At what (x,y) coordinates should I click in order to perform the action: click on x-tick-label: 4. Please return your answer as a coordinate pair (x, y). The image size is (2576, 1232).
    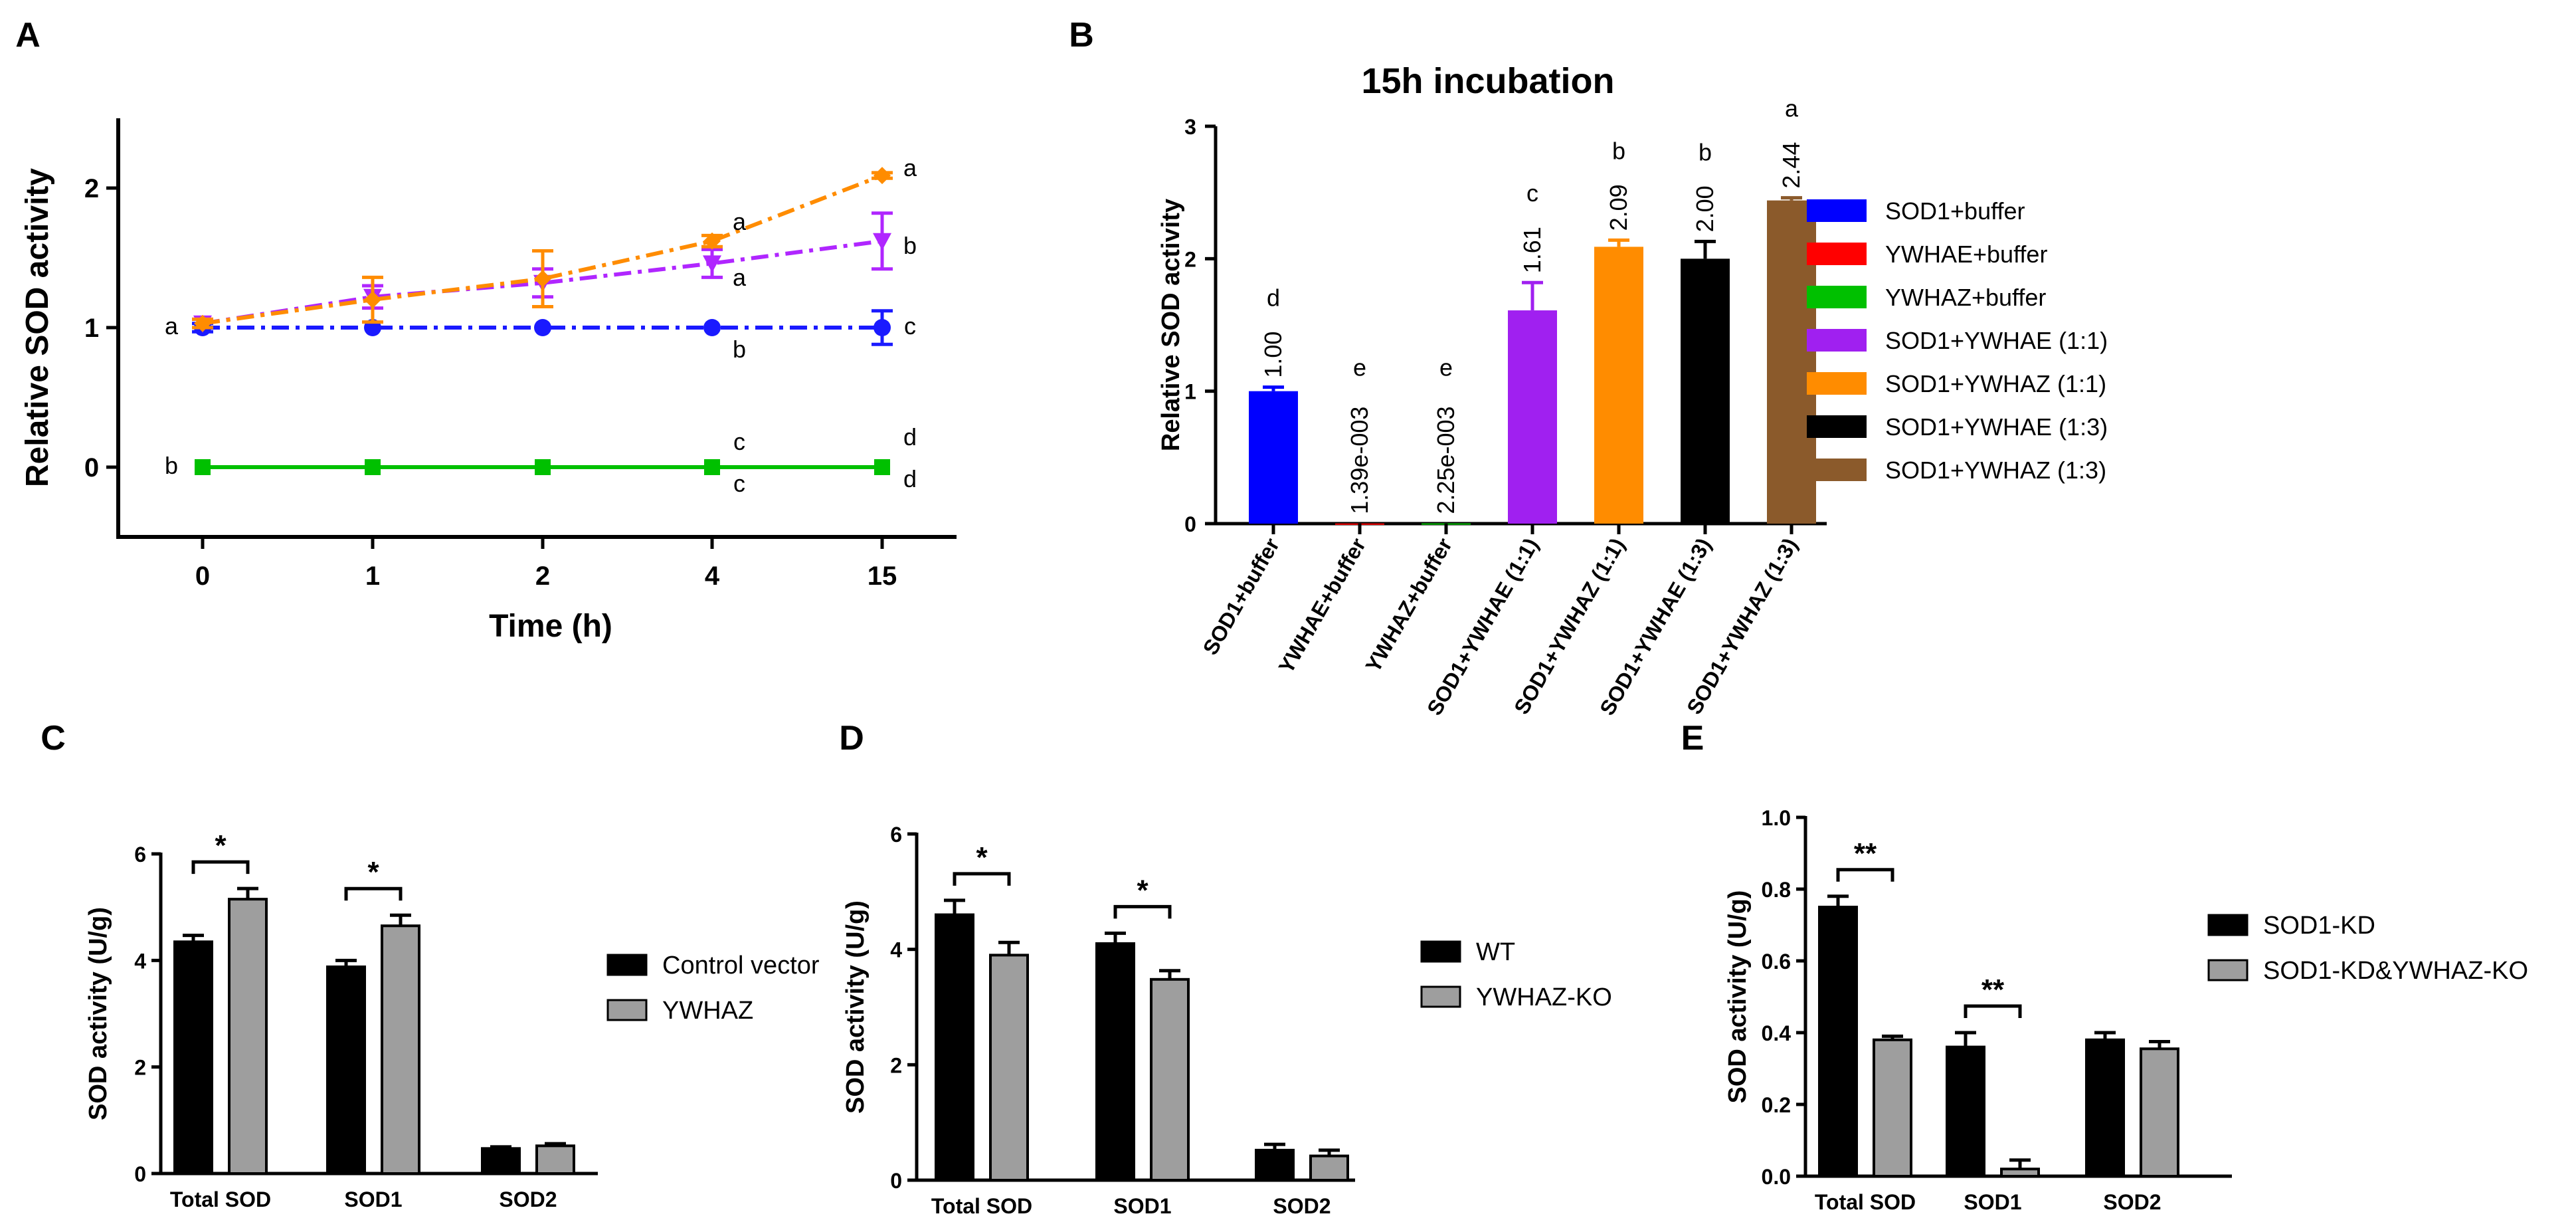
    Looking at the image, I should click on (712, 576).